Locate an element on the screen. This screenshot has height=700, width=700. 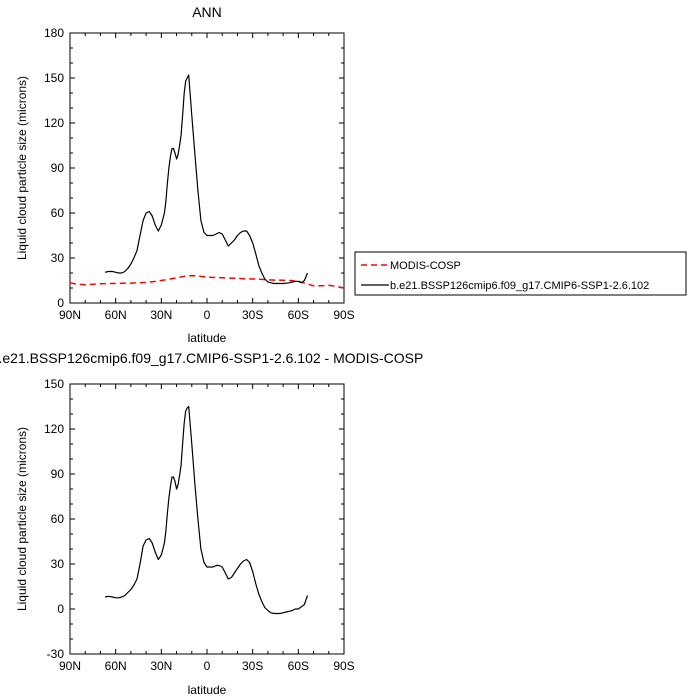
chart-1-series is located at coordinates (207, 181).